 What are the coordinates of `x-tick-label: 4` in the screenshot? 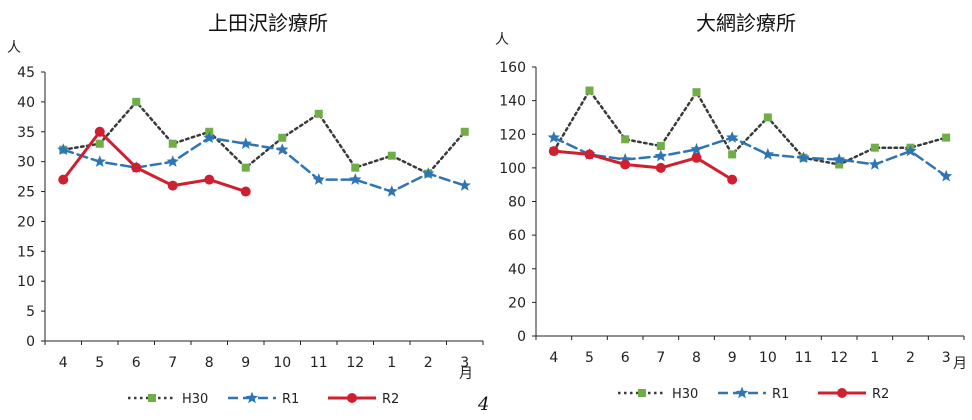 It's located at (553, 358).